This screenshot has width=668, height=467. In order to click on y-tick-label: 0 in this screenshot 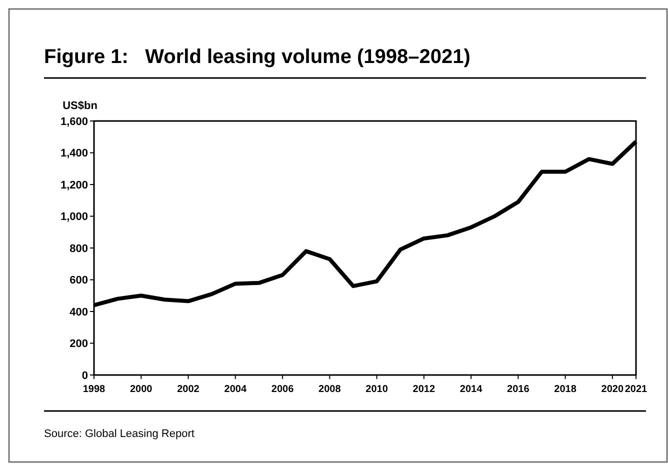, I will do `click(85, 376)`.